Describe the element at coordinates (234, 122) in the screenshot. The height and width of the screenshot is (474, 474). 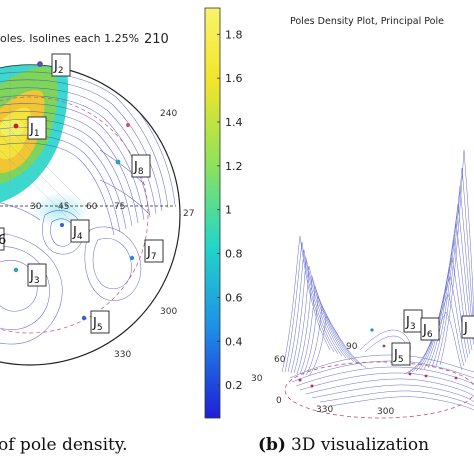
I see `colorbar-tick-label: 1.4` at that location.